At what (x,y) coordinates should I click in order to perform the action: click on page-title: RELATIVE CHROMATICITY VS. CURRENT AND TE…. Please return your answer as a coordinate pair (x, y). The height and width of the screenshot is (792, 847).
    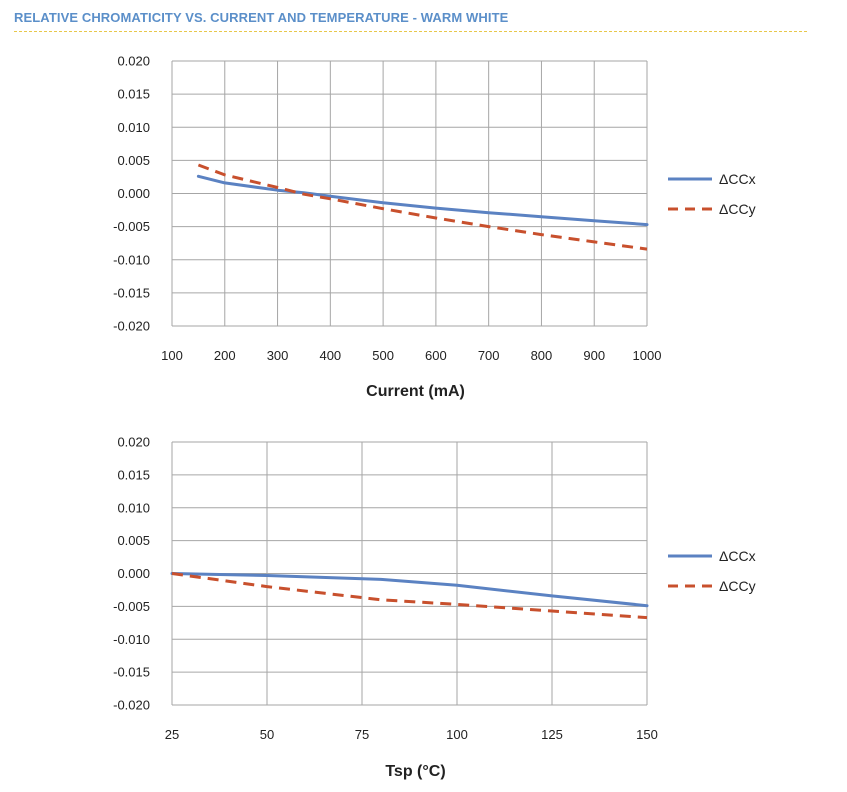
    Looking at the image, I should click on (261, 17).